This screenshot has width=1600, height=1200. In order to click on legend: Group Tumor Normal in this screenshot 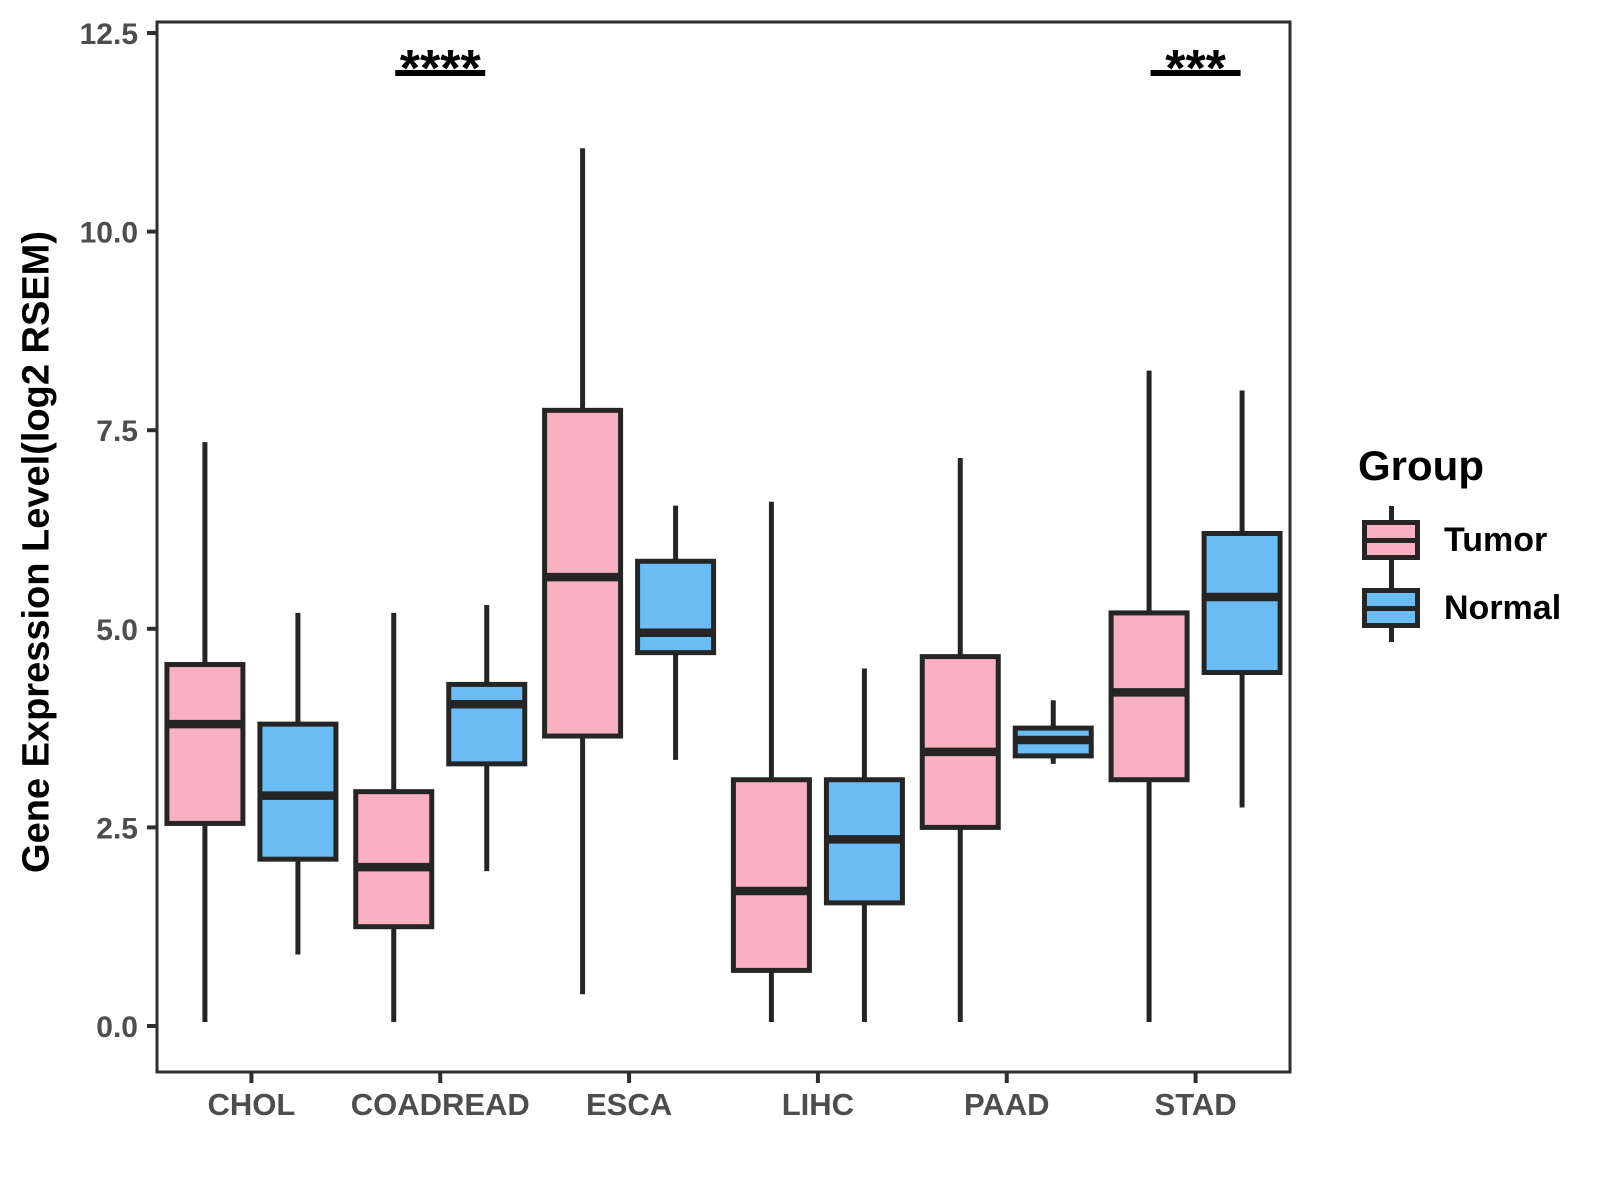, I will do `click(1458, 542)`.